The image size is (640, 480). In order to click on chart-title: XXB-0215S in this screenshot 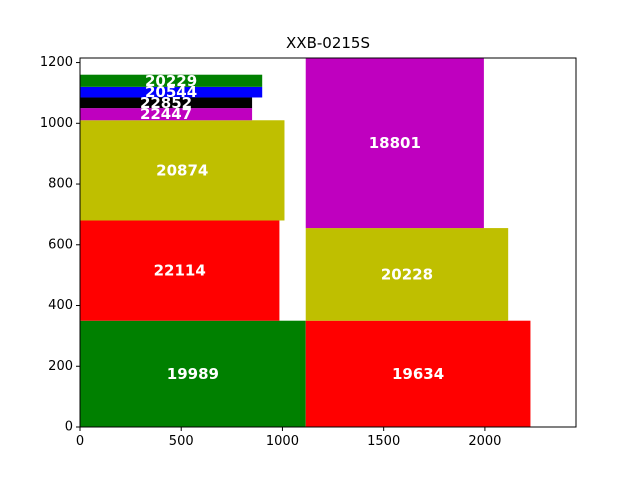, I will do `click(328, 43)`.